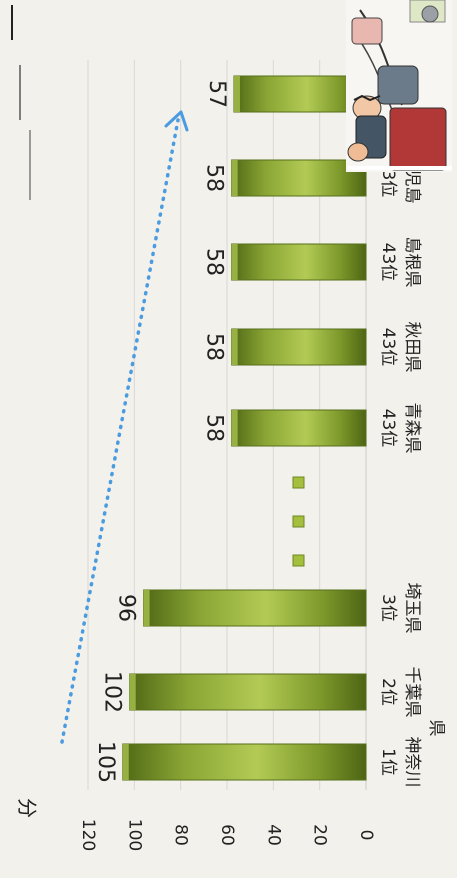 The height and width of the screenshot is (878, 457). I want to click on y-tick-label: 120, so click(88, 835).